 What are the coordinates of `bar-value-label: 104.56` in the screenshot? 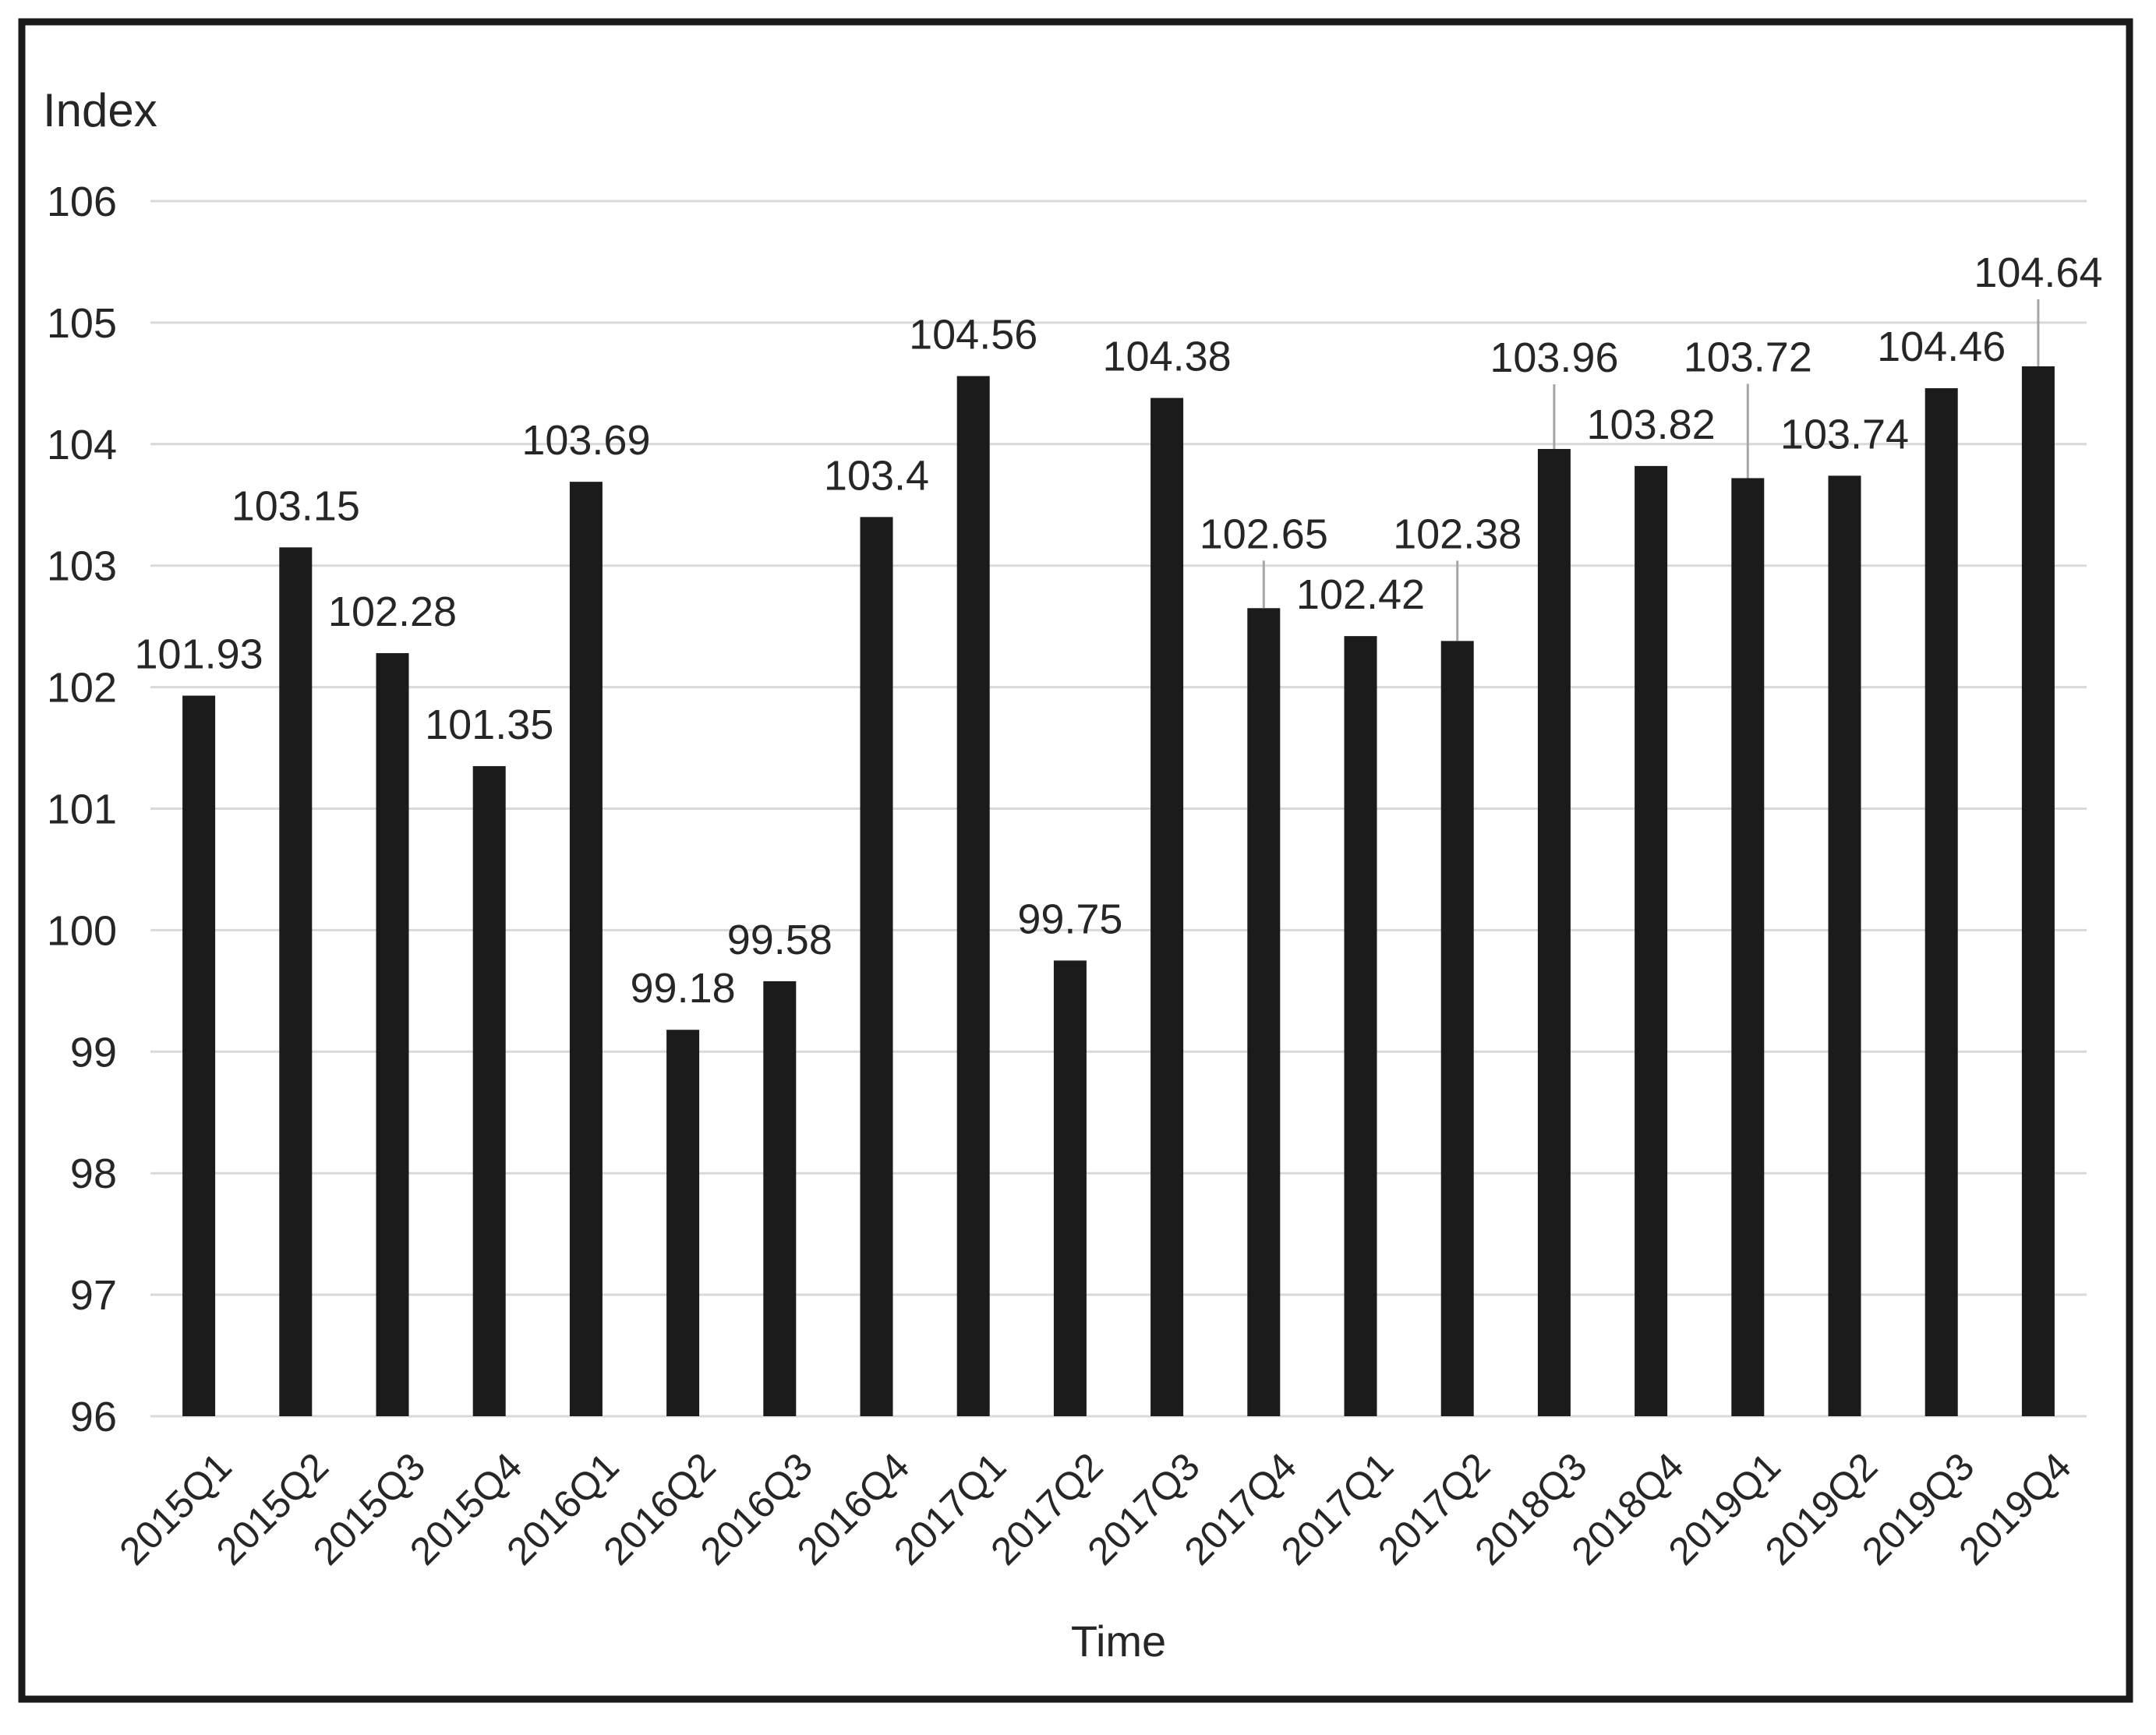 It's located at (973, 334).